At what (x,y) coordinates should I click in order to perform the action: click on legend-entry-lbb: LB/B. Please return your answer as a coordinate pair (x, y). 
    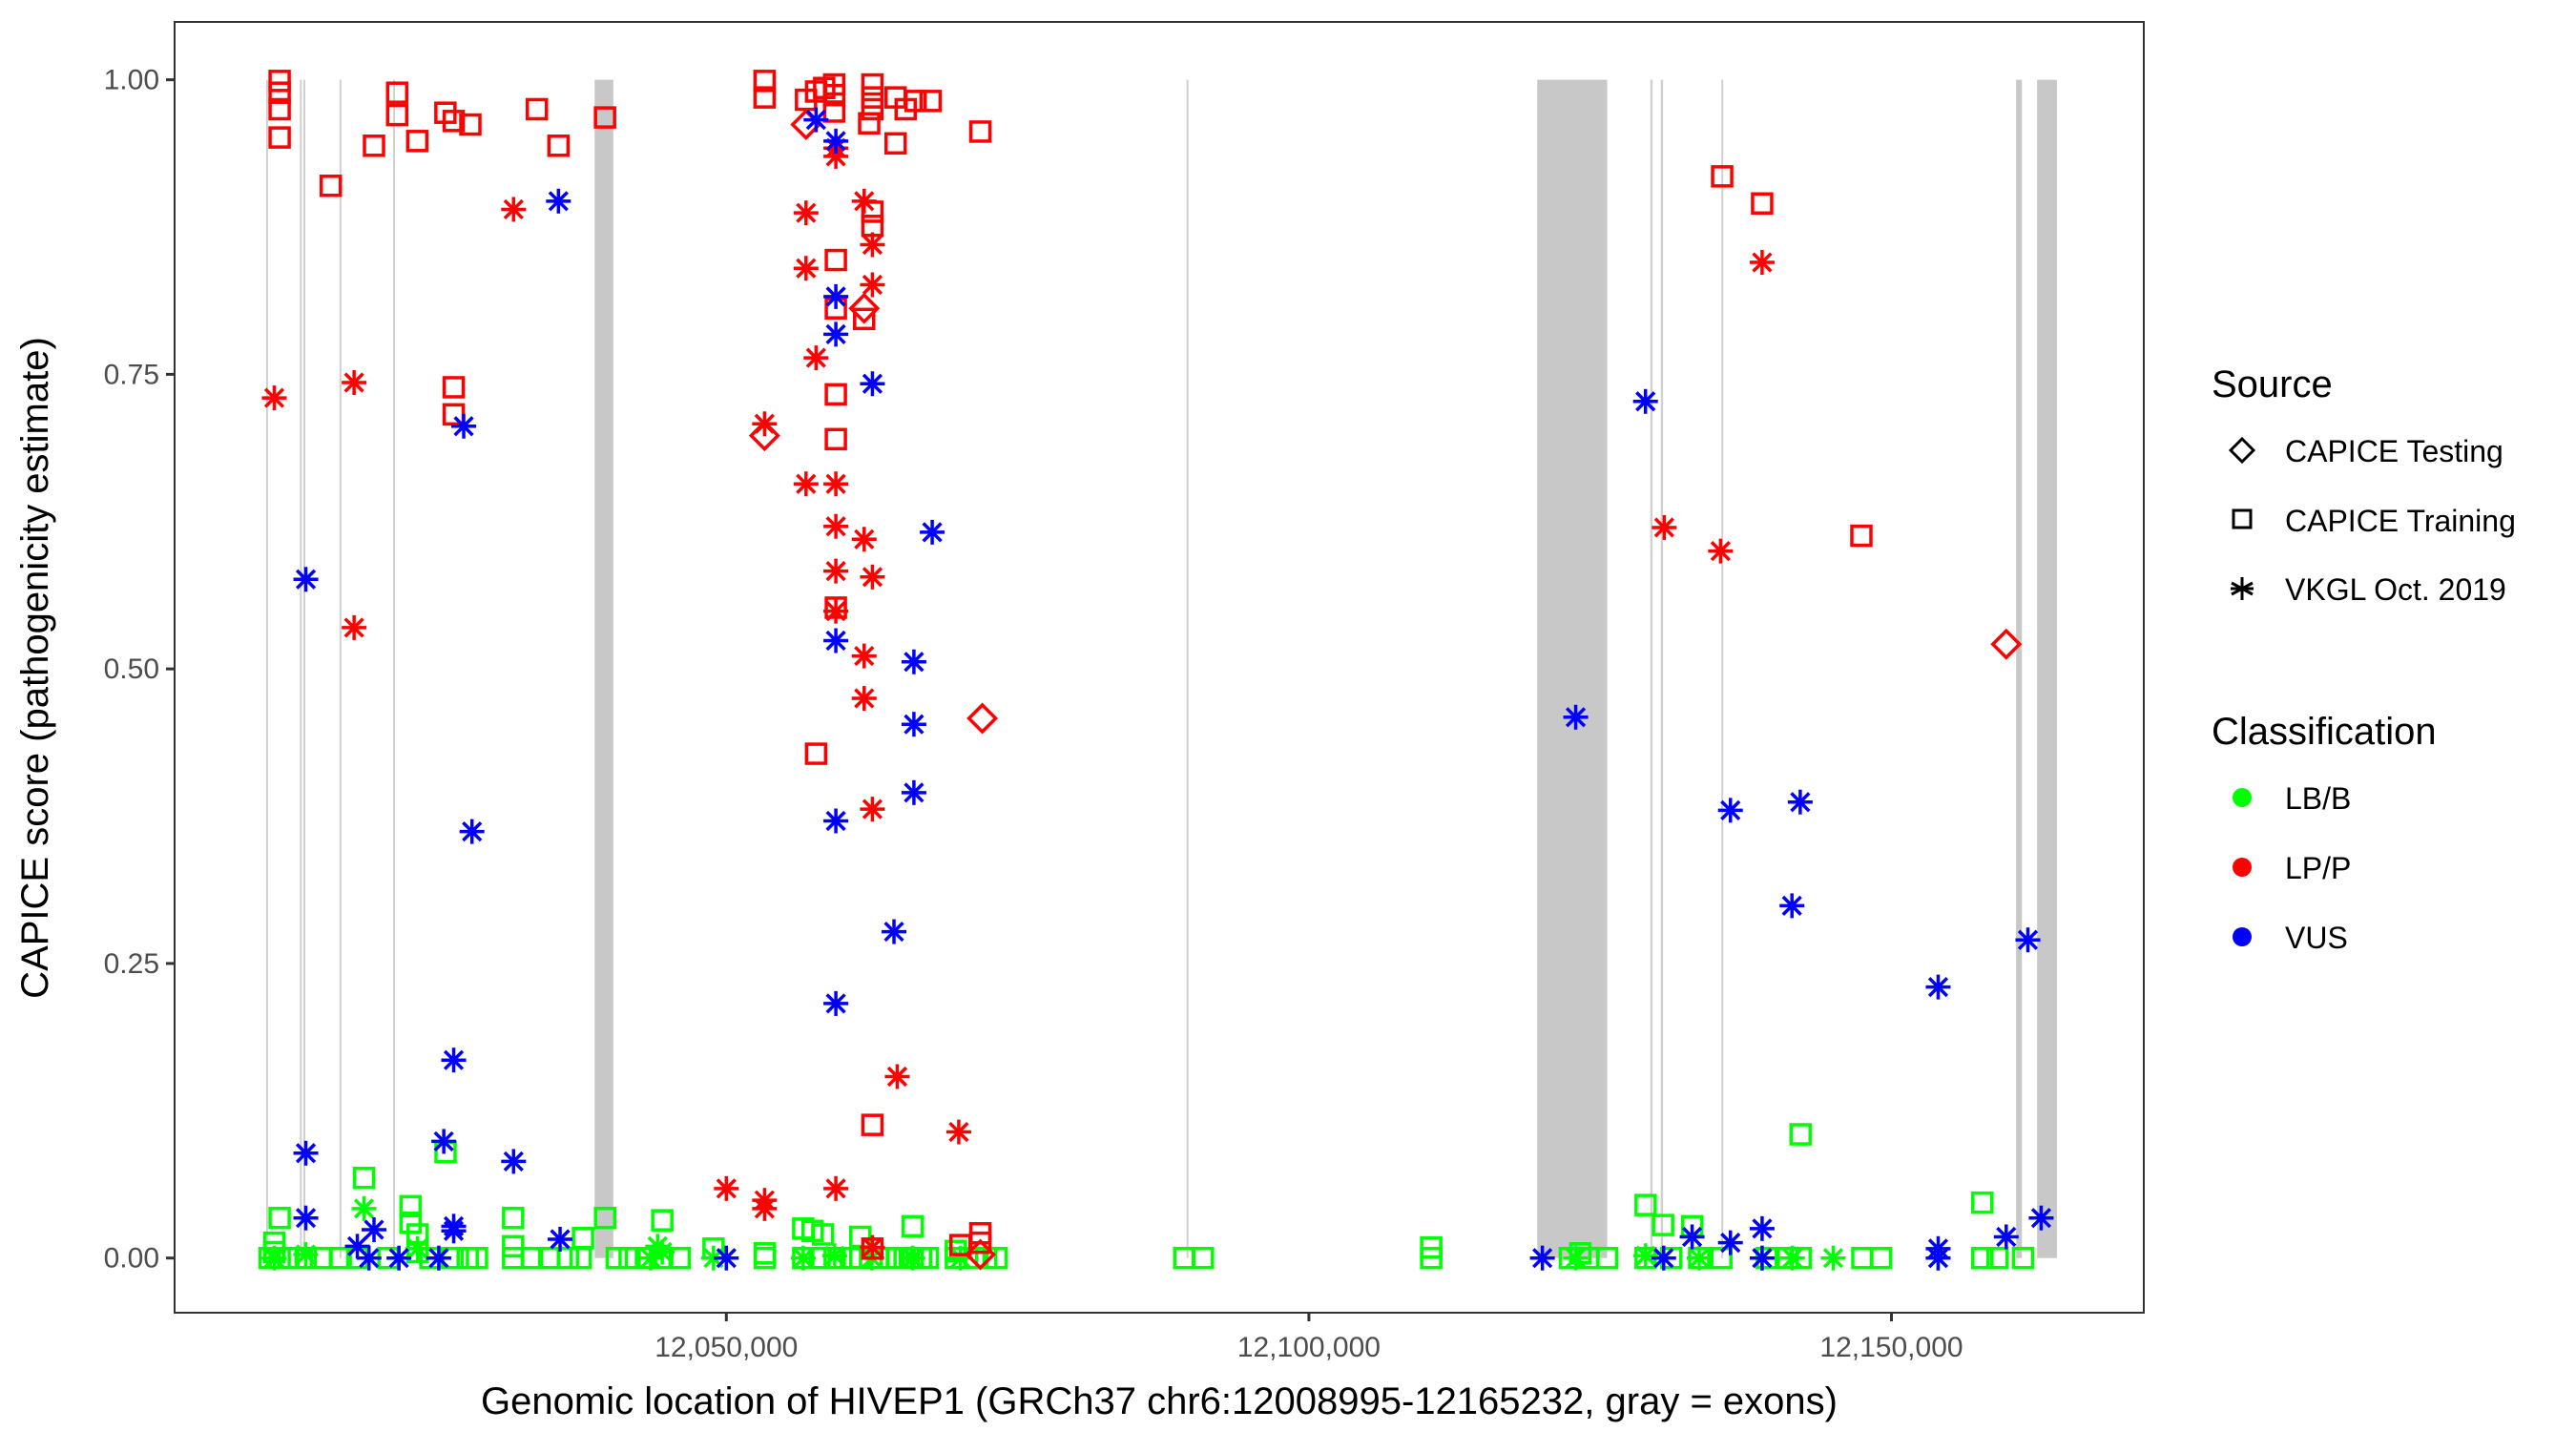
    Looking at the image, I should click on (2292, 798).